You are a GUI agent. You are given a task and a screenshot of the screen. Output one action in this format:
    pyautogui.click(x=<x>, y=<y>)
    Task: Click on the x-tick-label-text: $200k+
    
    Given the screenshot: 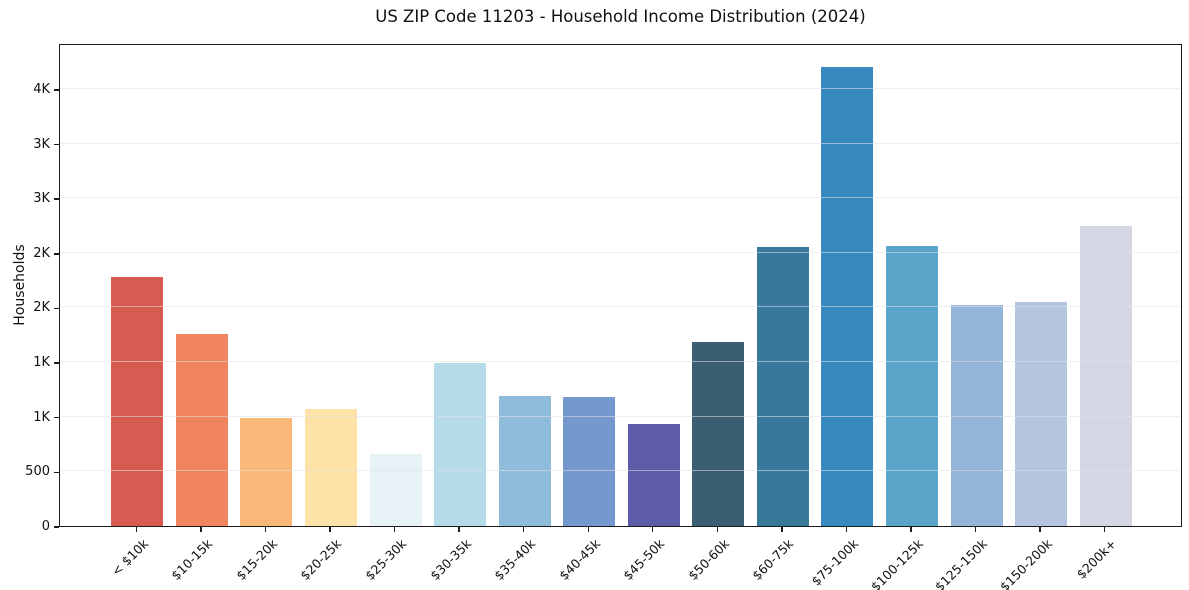 What is the action you would take?
    pyautogui.click(x=1096, y=559)
    